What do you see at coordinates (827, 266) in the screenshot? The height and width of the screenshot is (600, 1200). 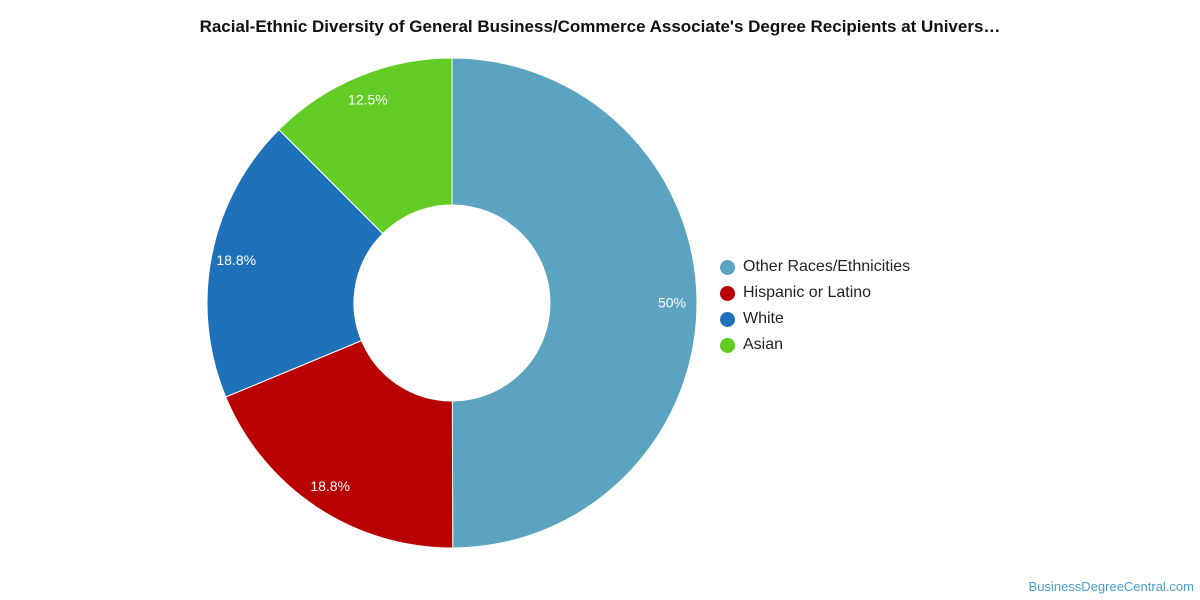 I see `legend-label: Other Races/Ethnicities` at bounding box center [827, 266].